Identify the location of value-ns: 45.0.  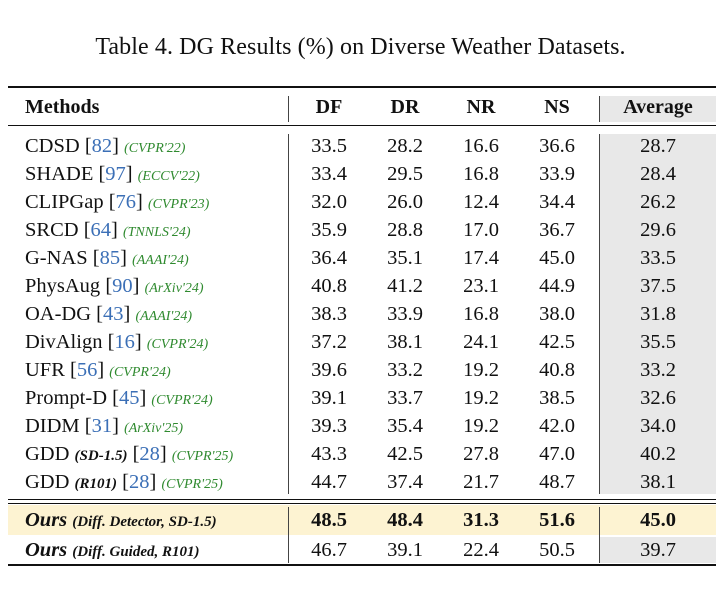
(557, 258).